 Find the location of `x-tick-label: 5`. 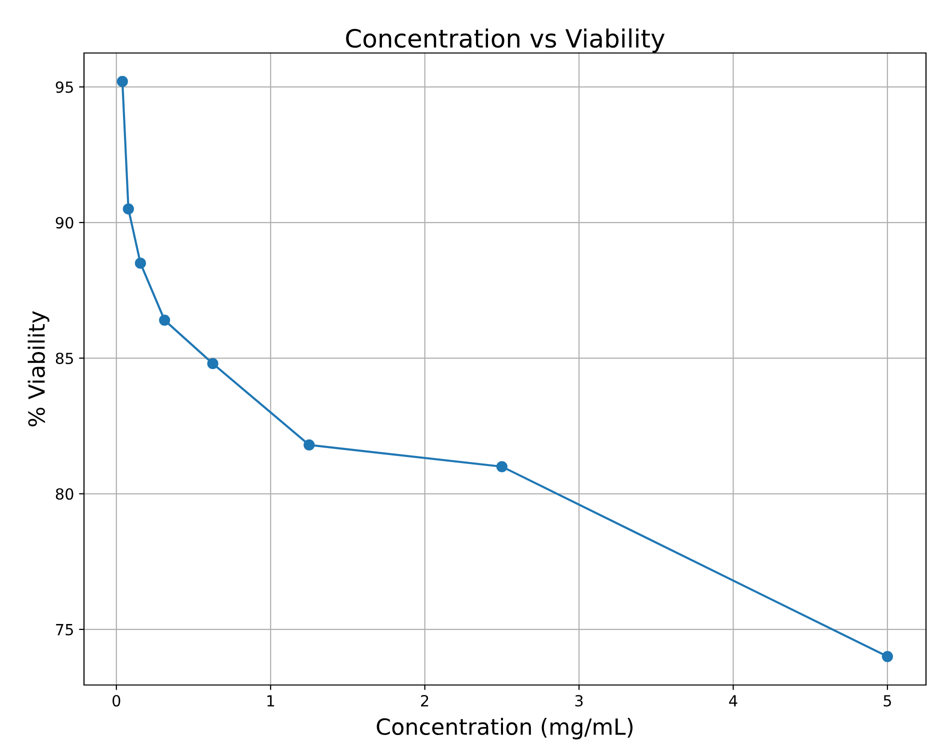

x-tick-label: 5 is located at coordinates (887, 701).